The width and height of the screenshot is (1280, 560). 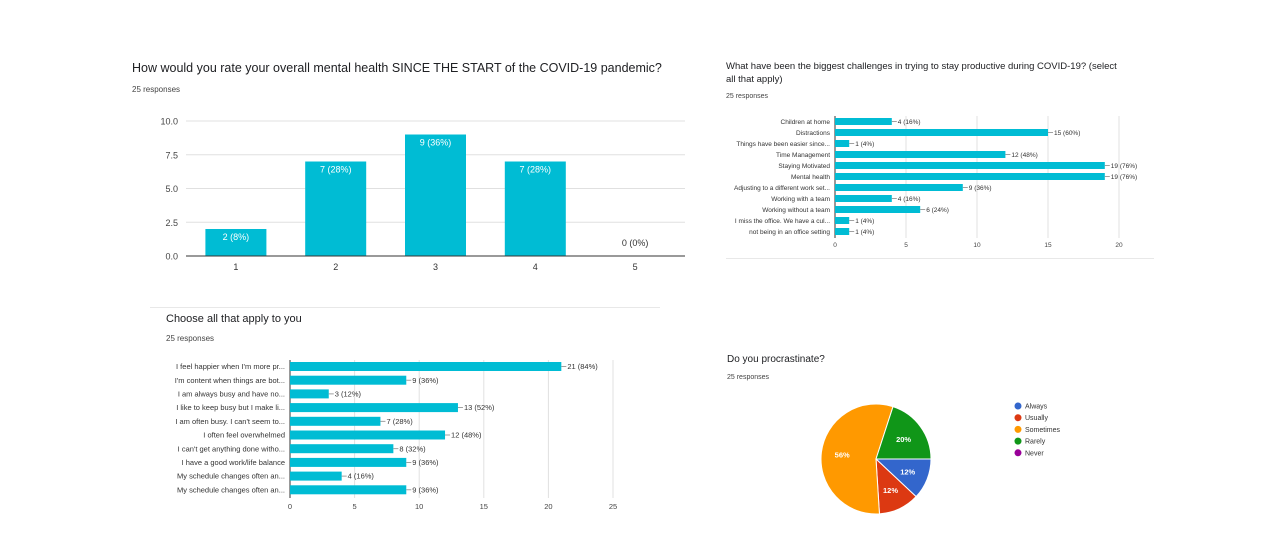 I want to click on chart2-category-label: Mental health, so click(x=810, y=177).